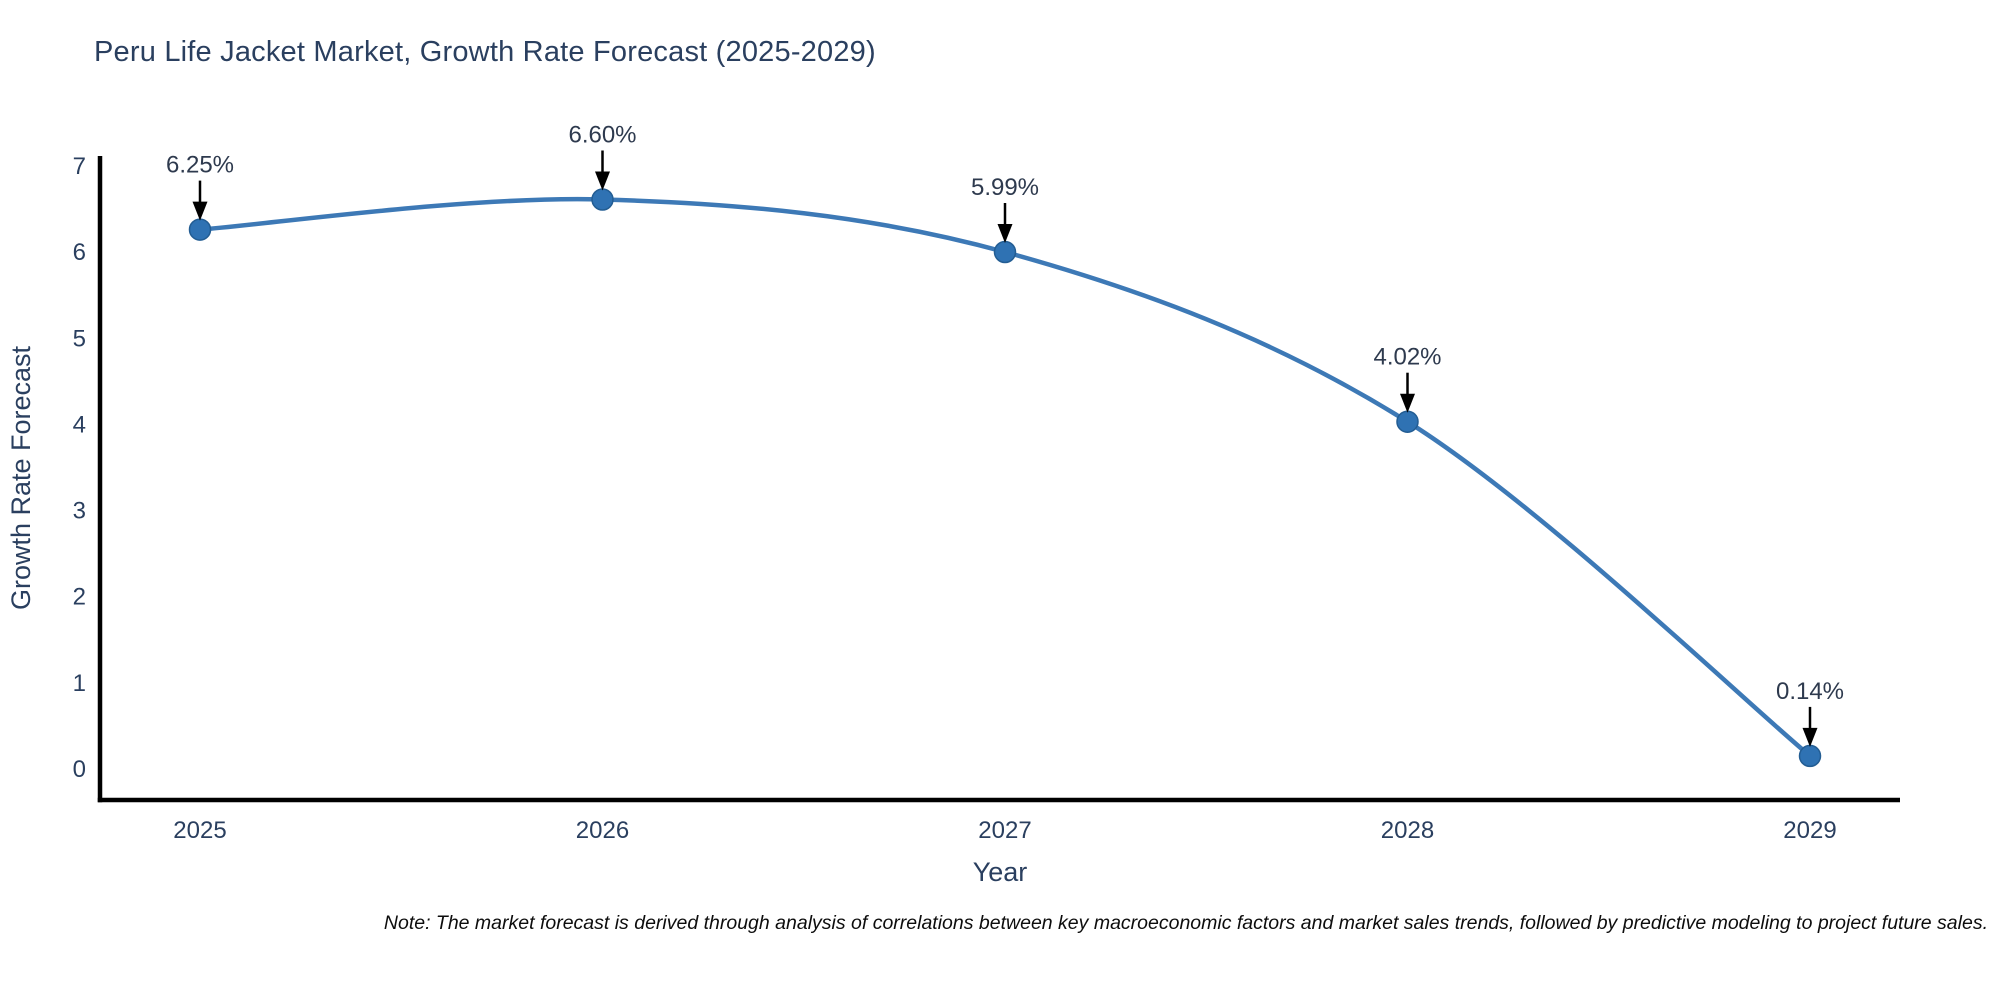 This screenshot has height=1000, width=2000. Describe the element at coordinates (602, 830) in the screenshot. I see `x-tick-label: 2026` at that location.